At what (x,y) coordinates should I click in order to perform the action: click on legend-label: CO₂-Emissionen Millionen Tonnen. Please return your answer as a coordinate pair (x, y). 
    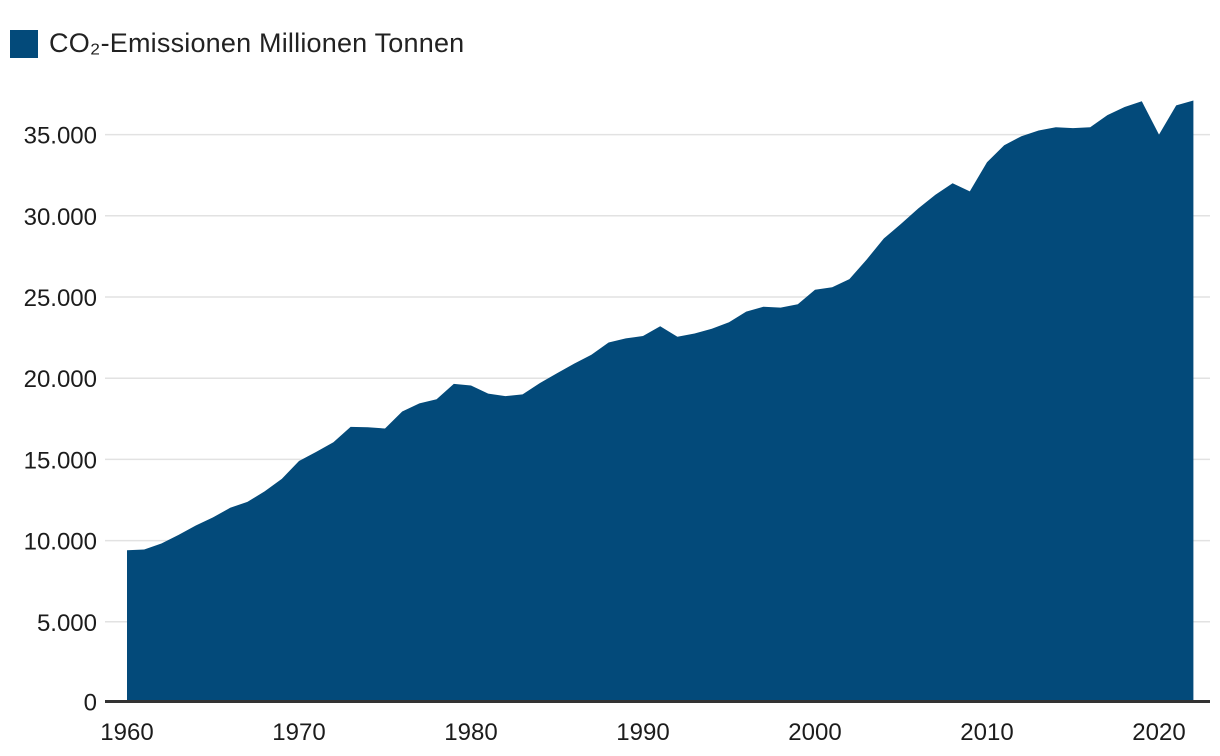
    Looking at the image, I should click on (257, 43).